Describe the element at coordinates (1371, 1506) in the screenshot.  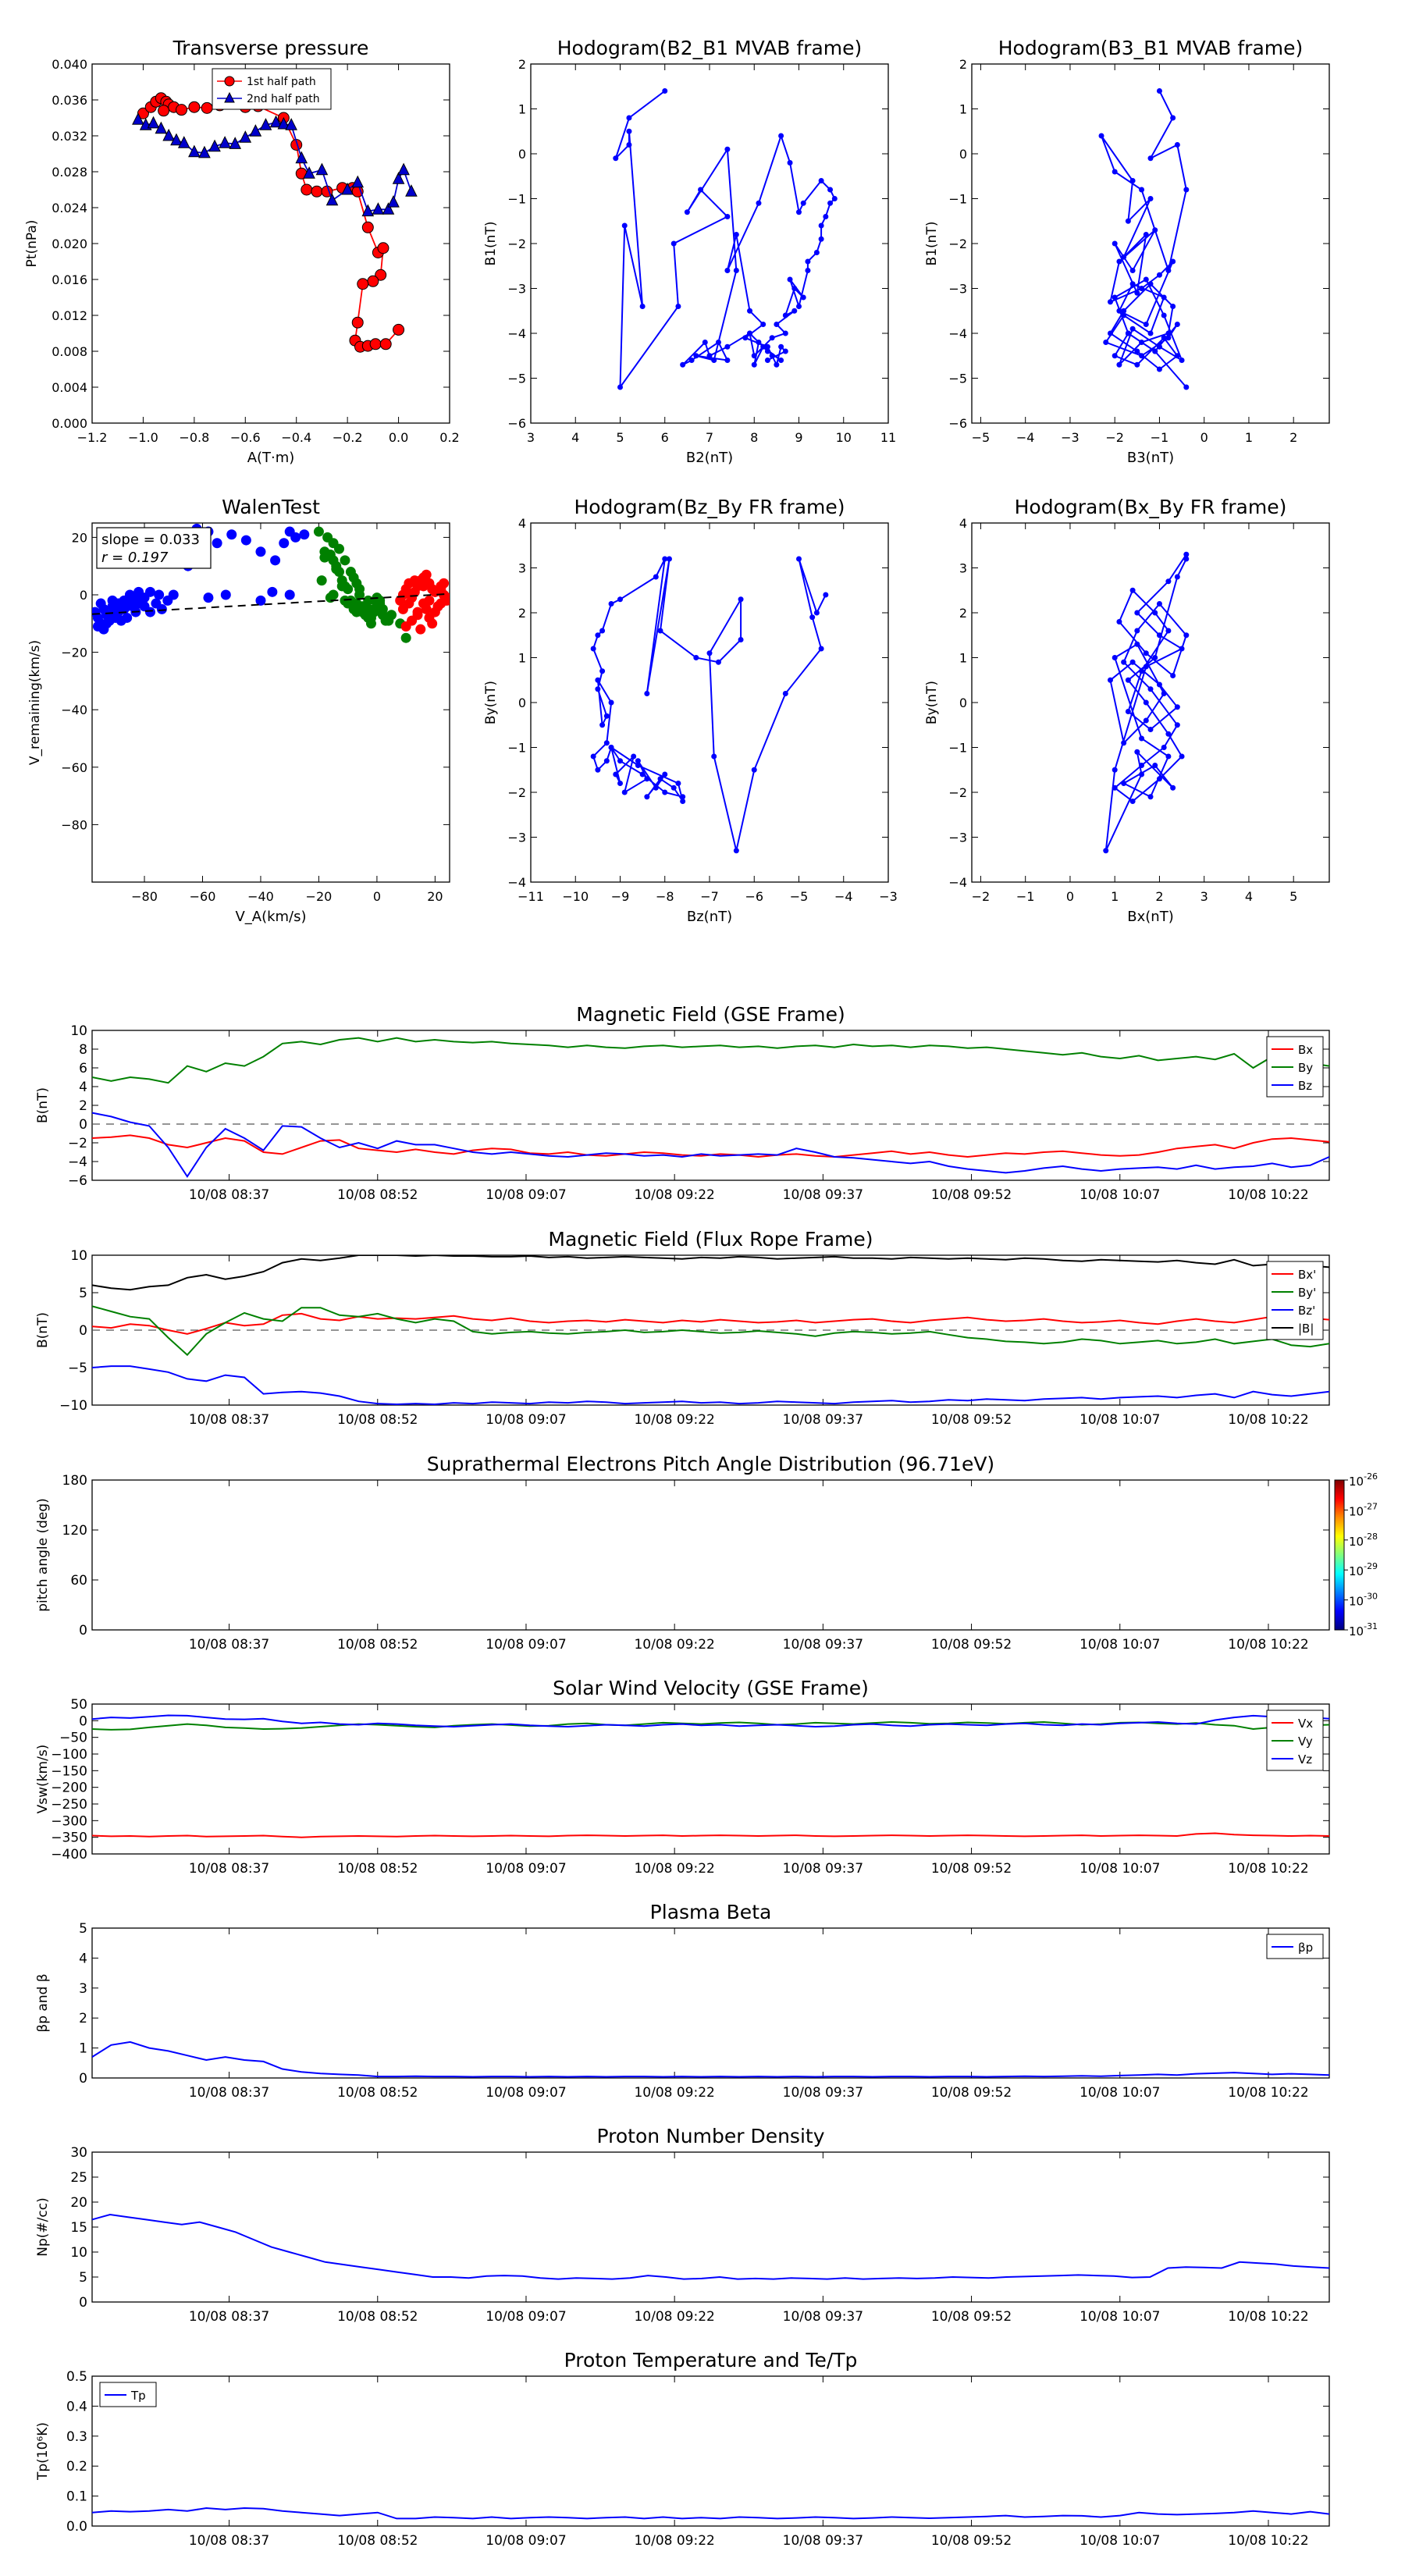
I see `colorbar-tick-exponent: -27` at that location.